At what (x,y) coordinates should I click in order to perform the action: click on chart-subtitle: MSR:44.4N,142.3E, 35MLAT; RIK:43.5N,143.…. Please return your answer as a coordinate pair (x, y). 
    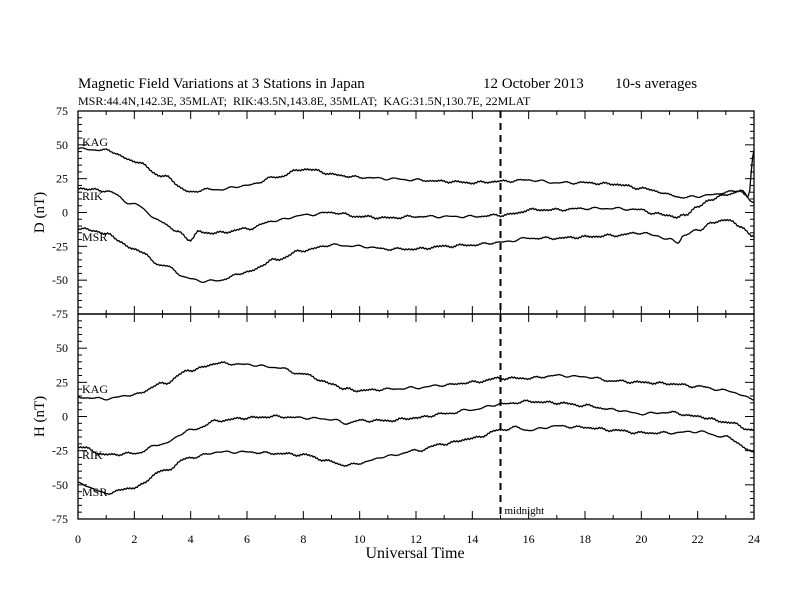
    Looking at the image, I should click on (304, 101).